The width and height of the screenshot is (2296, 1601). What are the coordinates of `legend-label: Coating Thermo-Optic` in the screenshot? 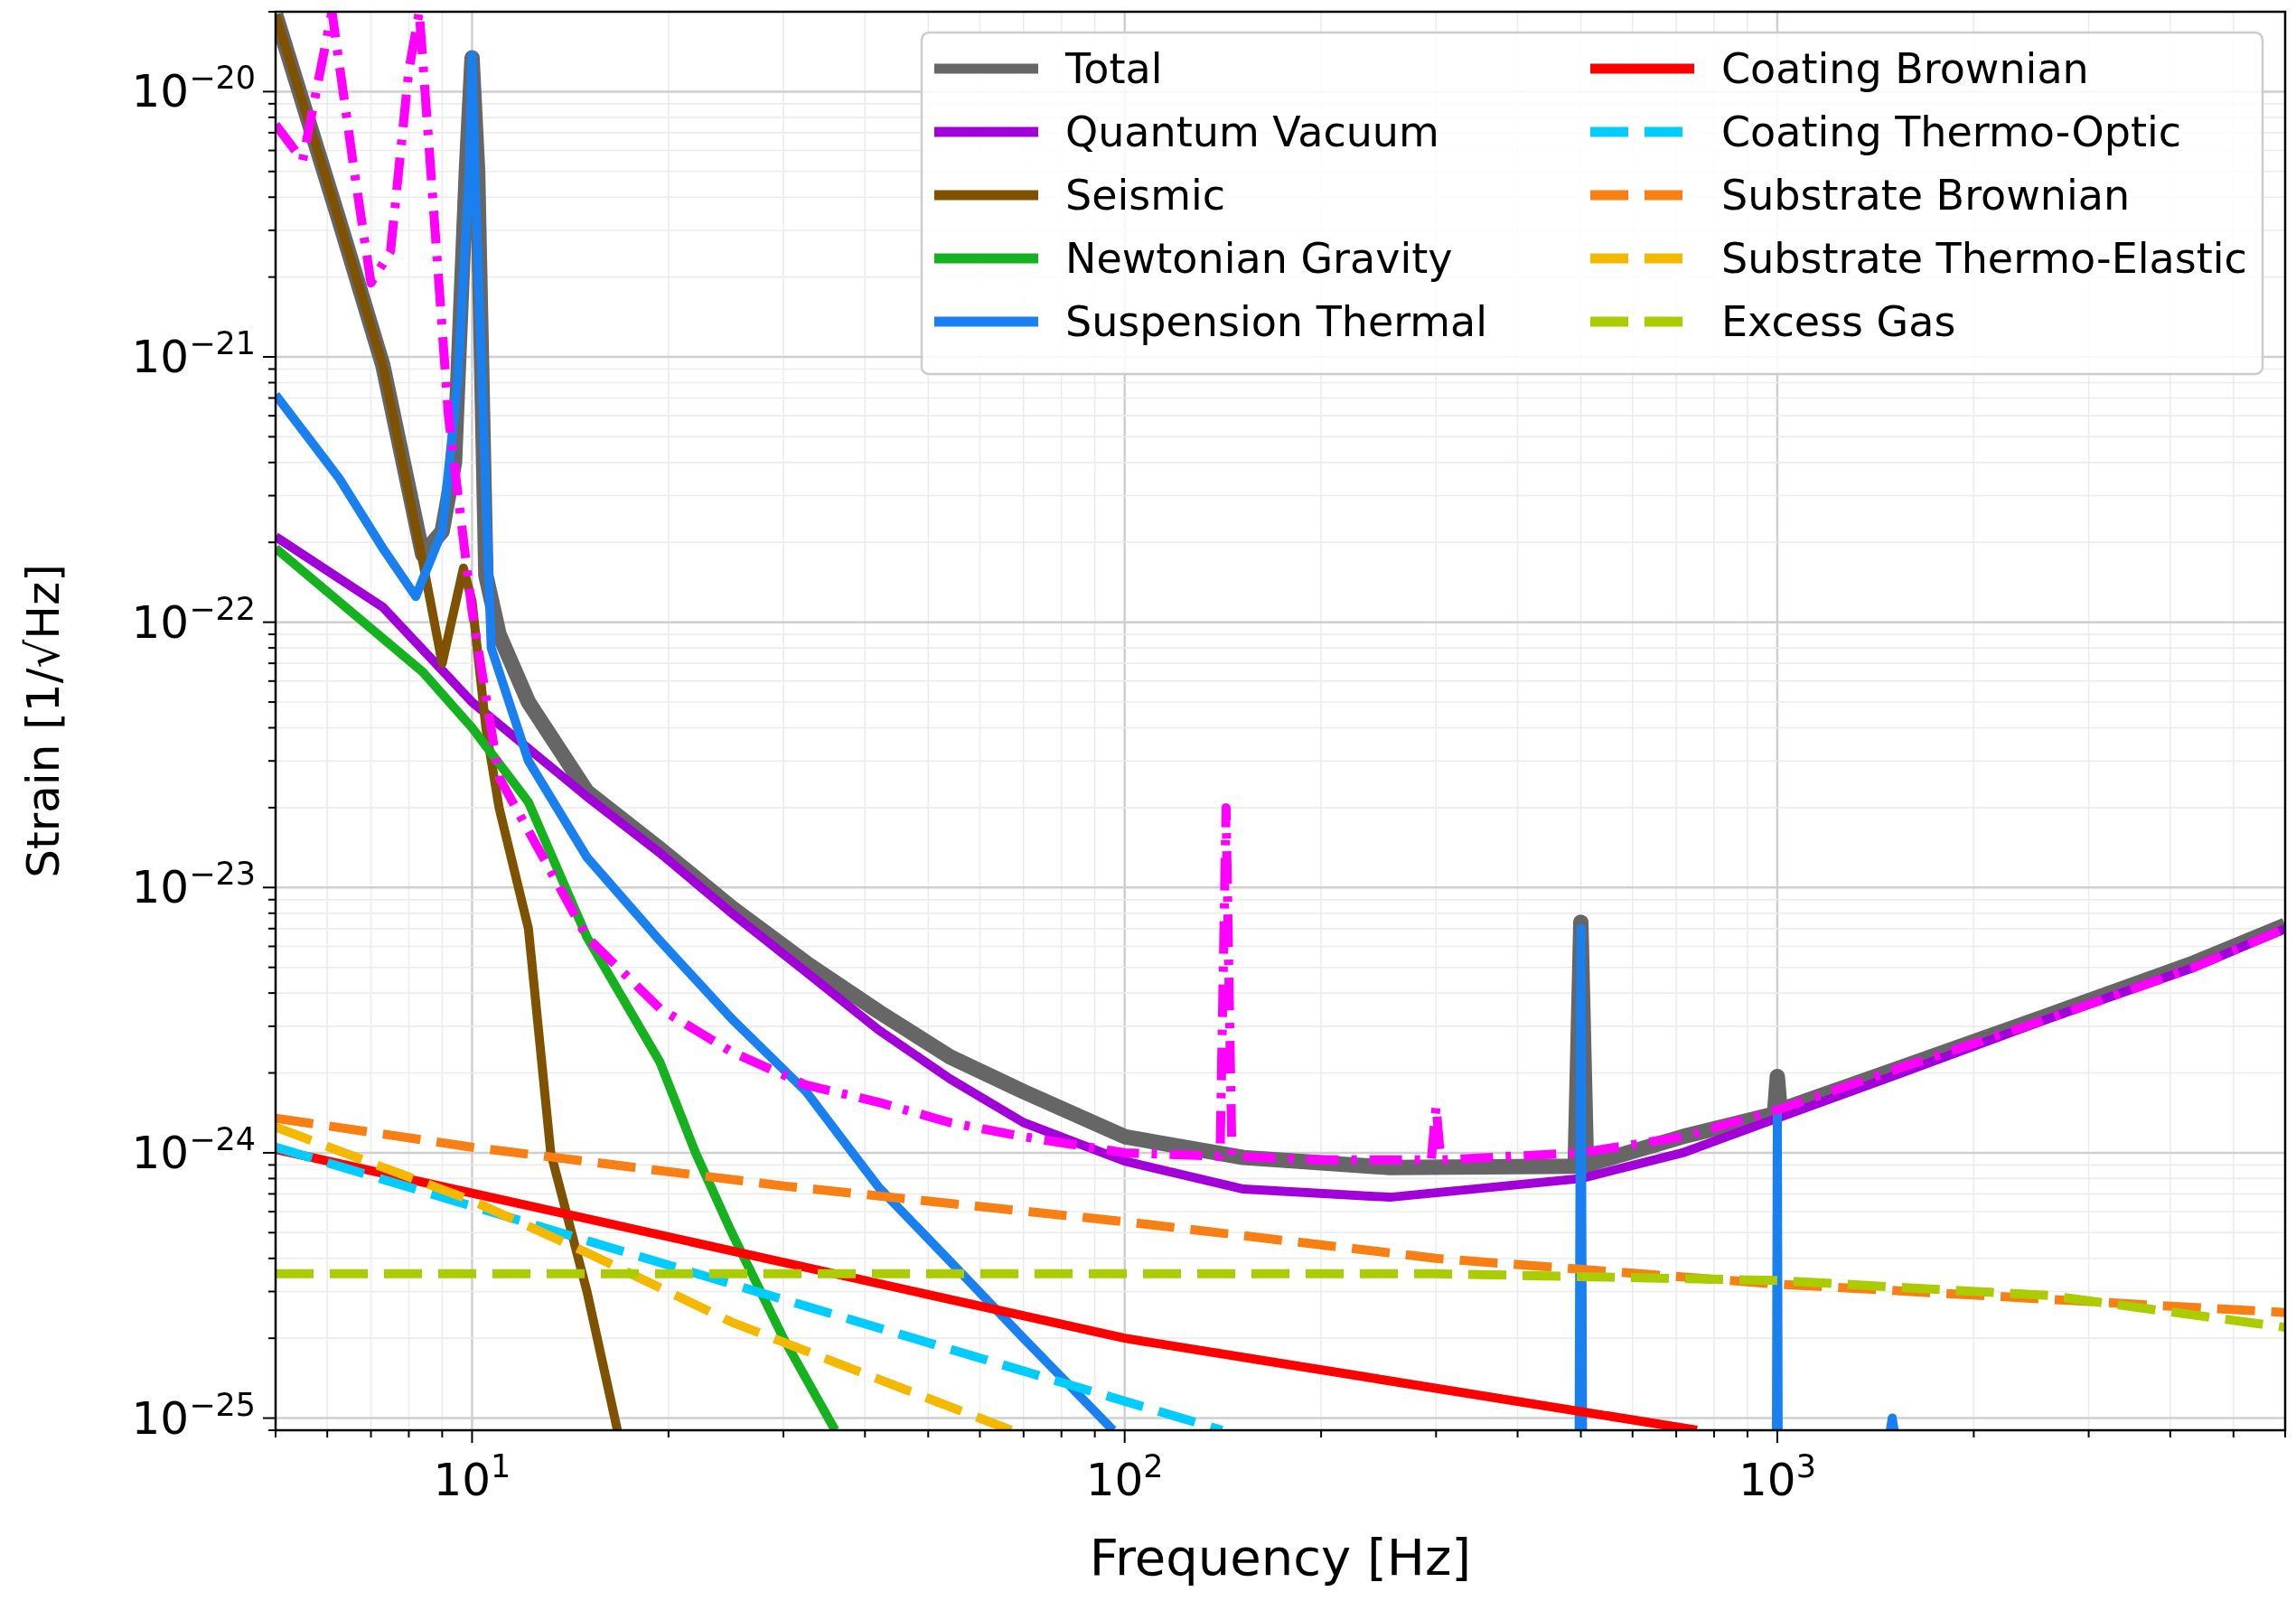 It's located at (1952, 132).